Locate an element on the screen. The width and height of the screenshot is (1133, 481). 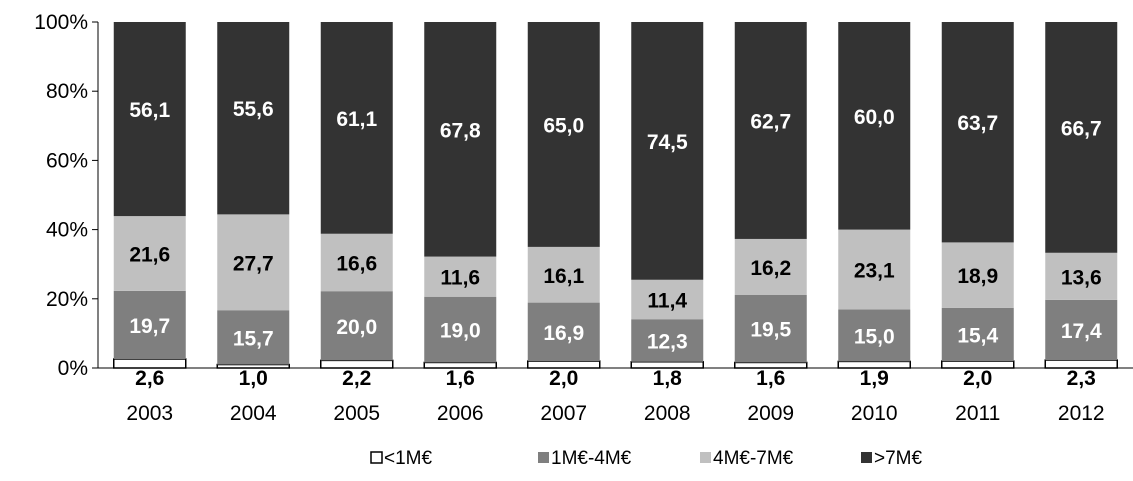
legend-item: >7M€ is located at coordinates (891, 458).